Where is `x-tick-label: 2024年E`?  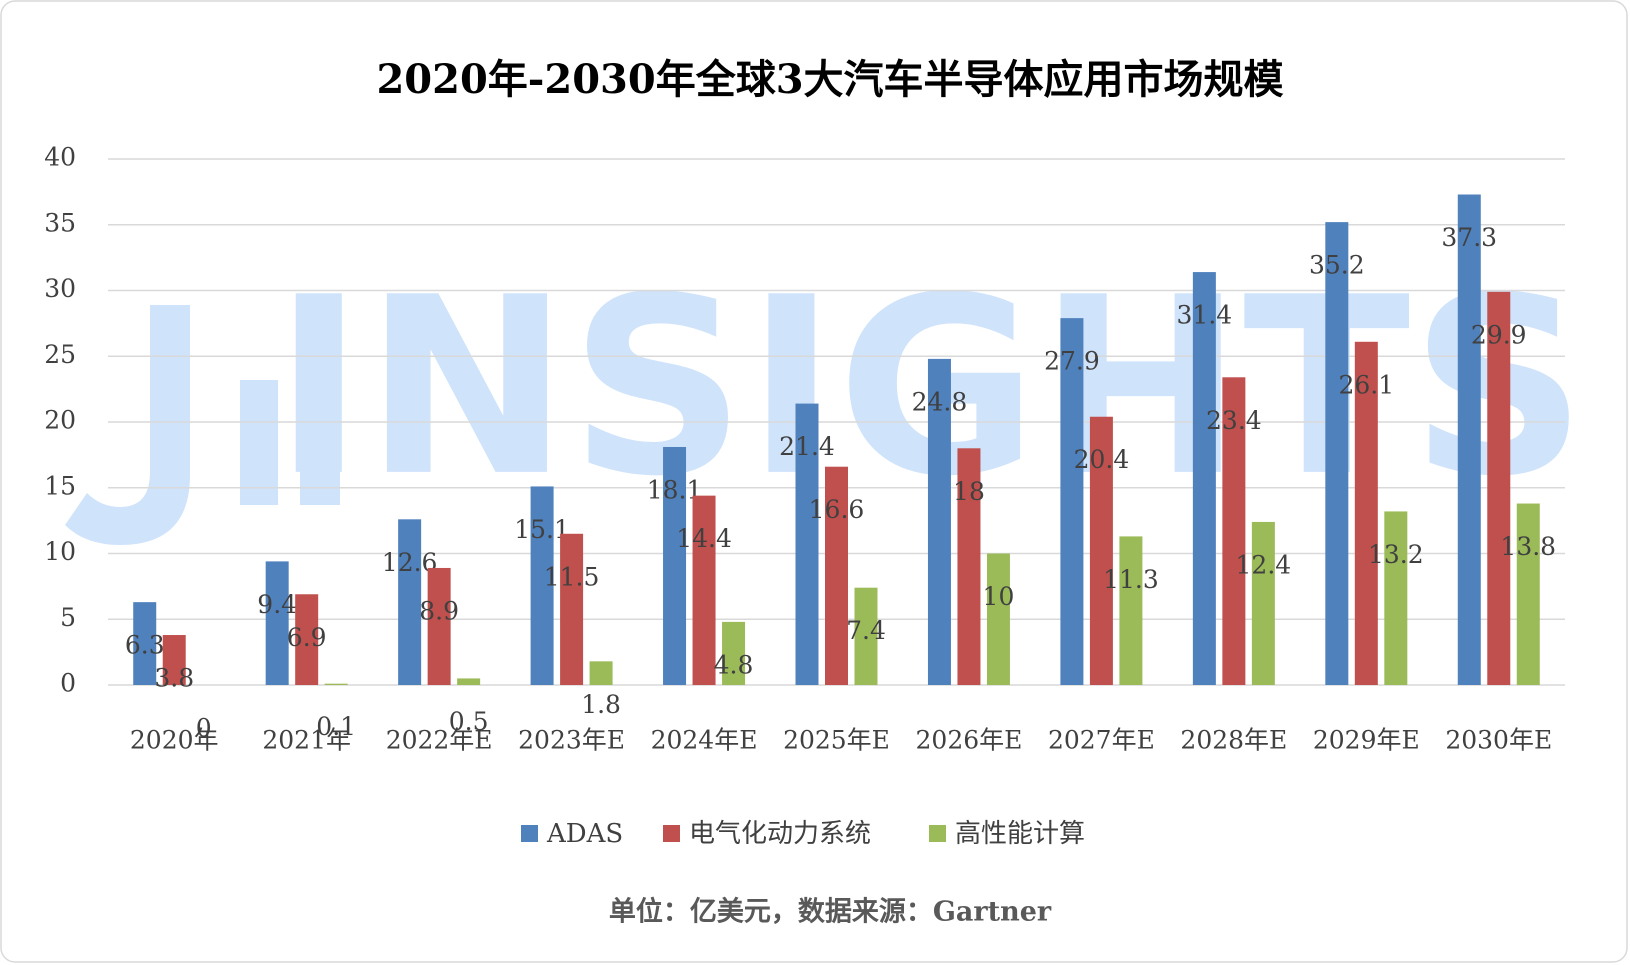 x-tick-label: 2024年E is located at coordinates (704, 740).